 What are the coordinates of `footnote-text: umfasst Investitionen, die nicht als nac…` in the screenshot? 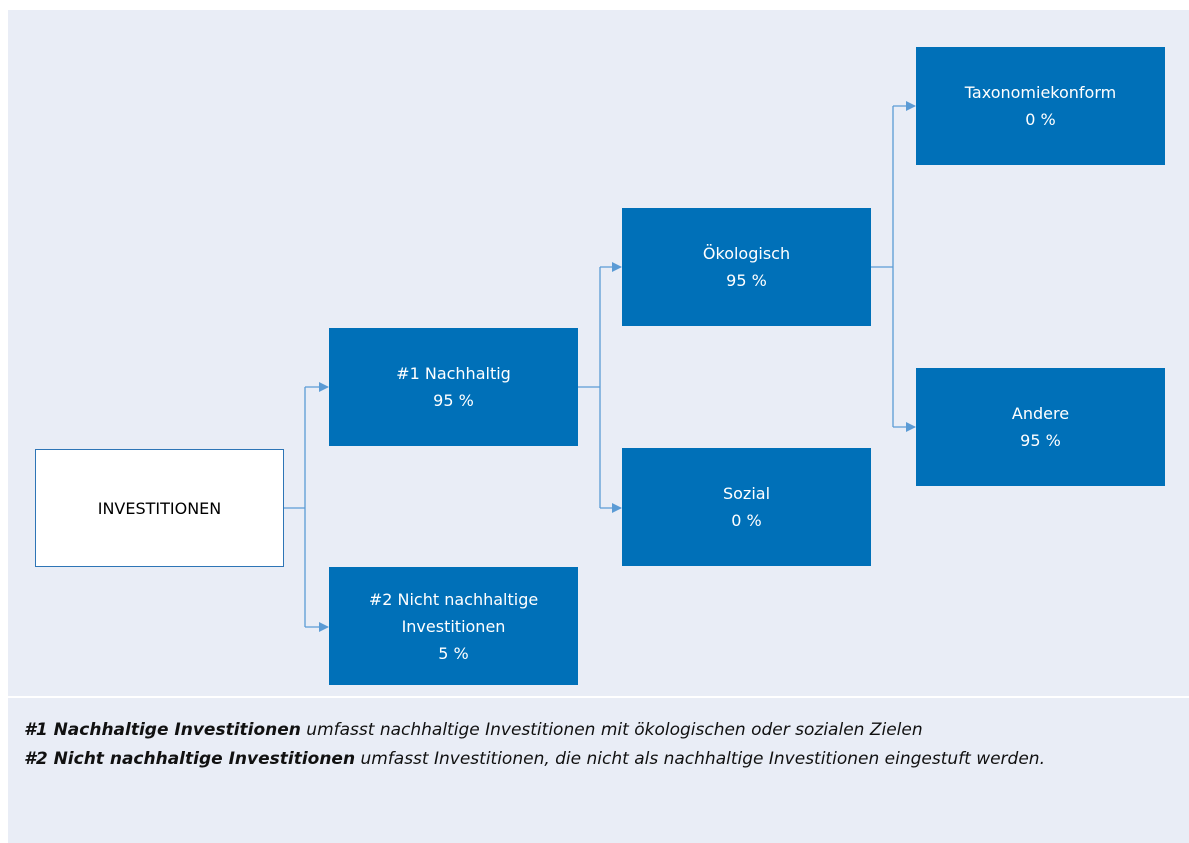 It's located at (700, 759).